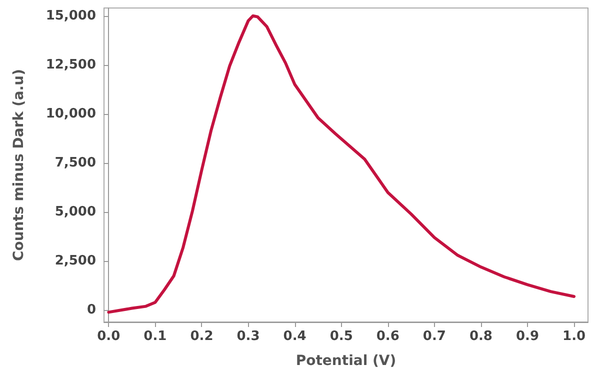  Describe the element at coordinates (71, 114) in the screenshot. I see `y-tick-label: 10,000` at that location.